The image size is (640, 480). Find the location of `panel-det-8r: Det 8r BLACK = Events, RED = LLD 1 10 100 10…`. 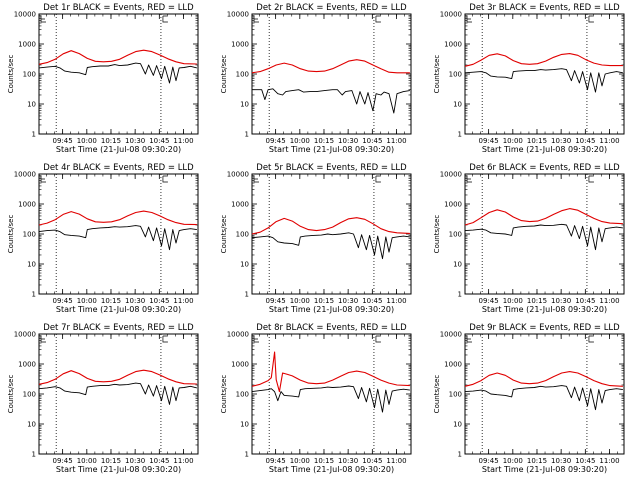

panel-det-8r: Det 8r BLACK = Events, RED = LLD 1 10 100 10… is located at coordinates (316, 398).